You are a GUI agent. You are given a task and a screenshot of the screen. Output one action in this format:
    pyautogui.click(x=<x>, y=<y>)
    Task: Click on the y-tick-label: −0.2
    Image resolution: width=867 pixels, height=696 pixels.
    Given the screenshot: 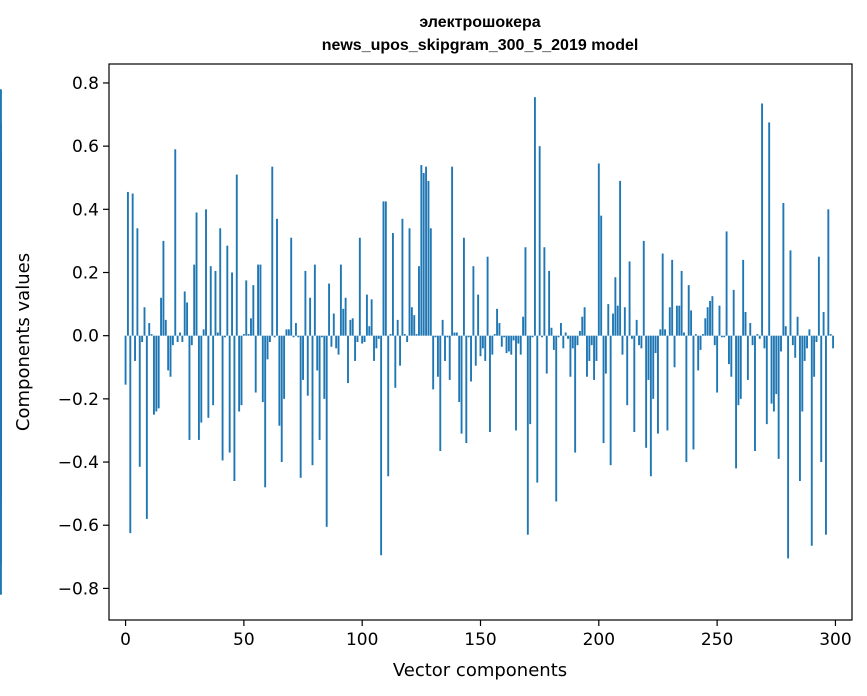 What is the action you would take?
    pyautogui.click(x=78, y=400)
    